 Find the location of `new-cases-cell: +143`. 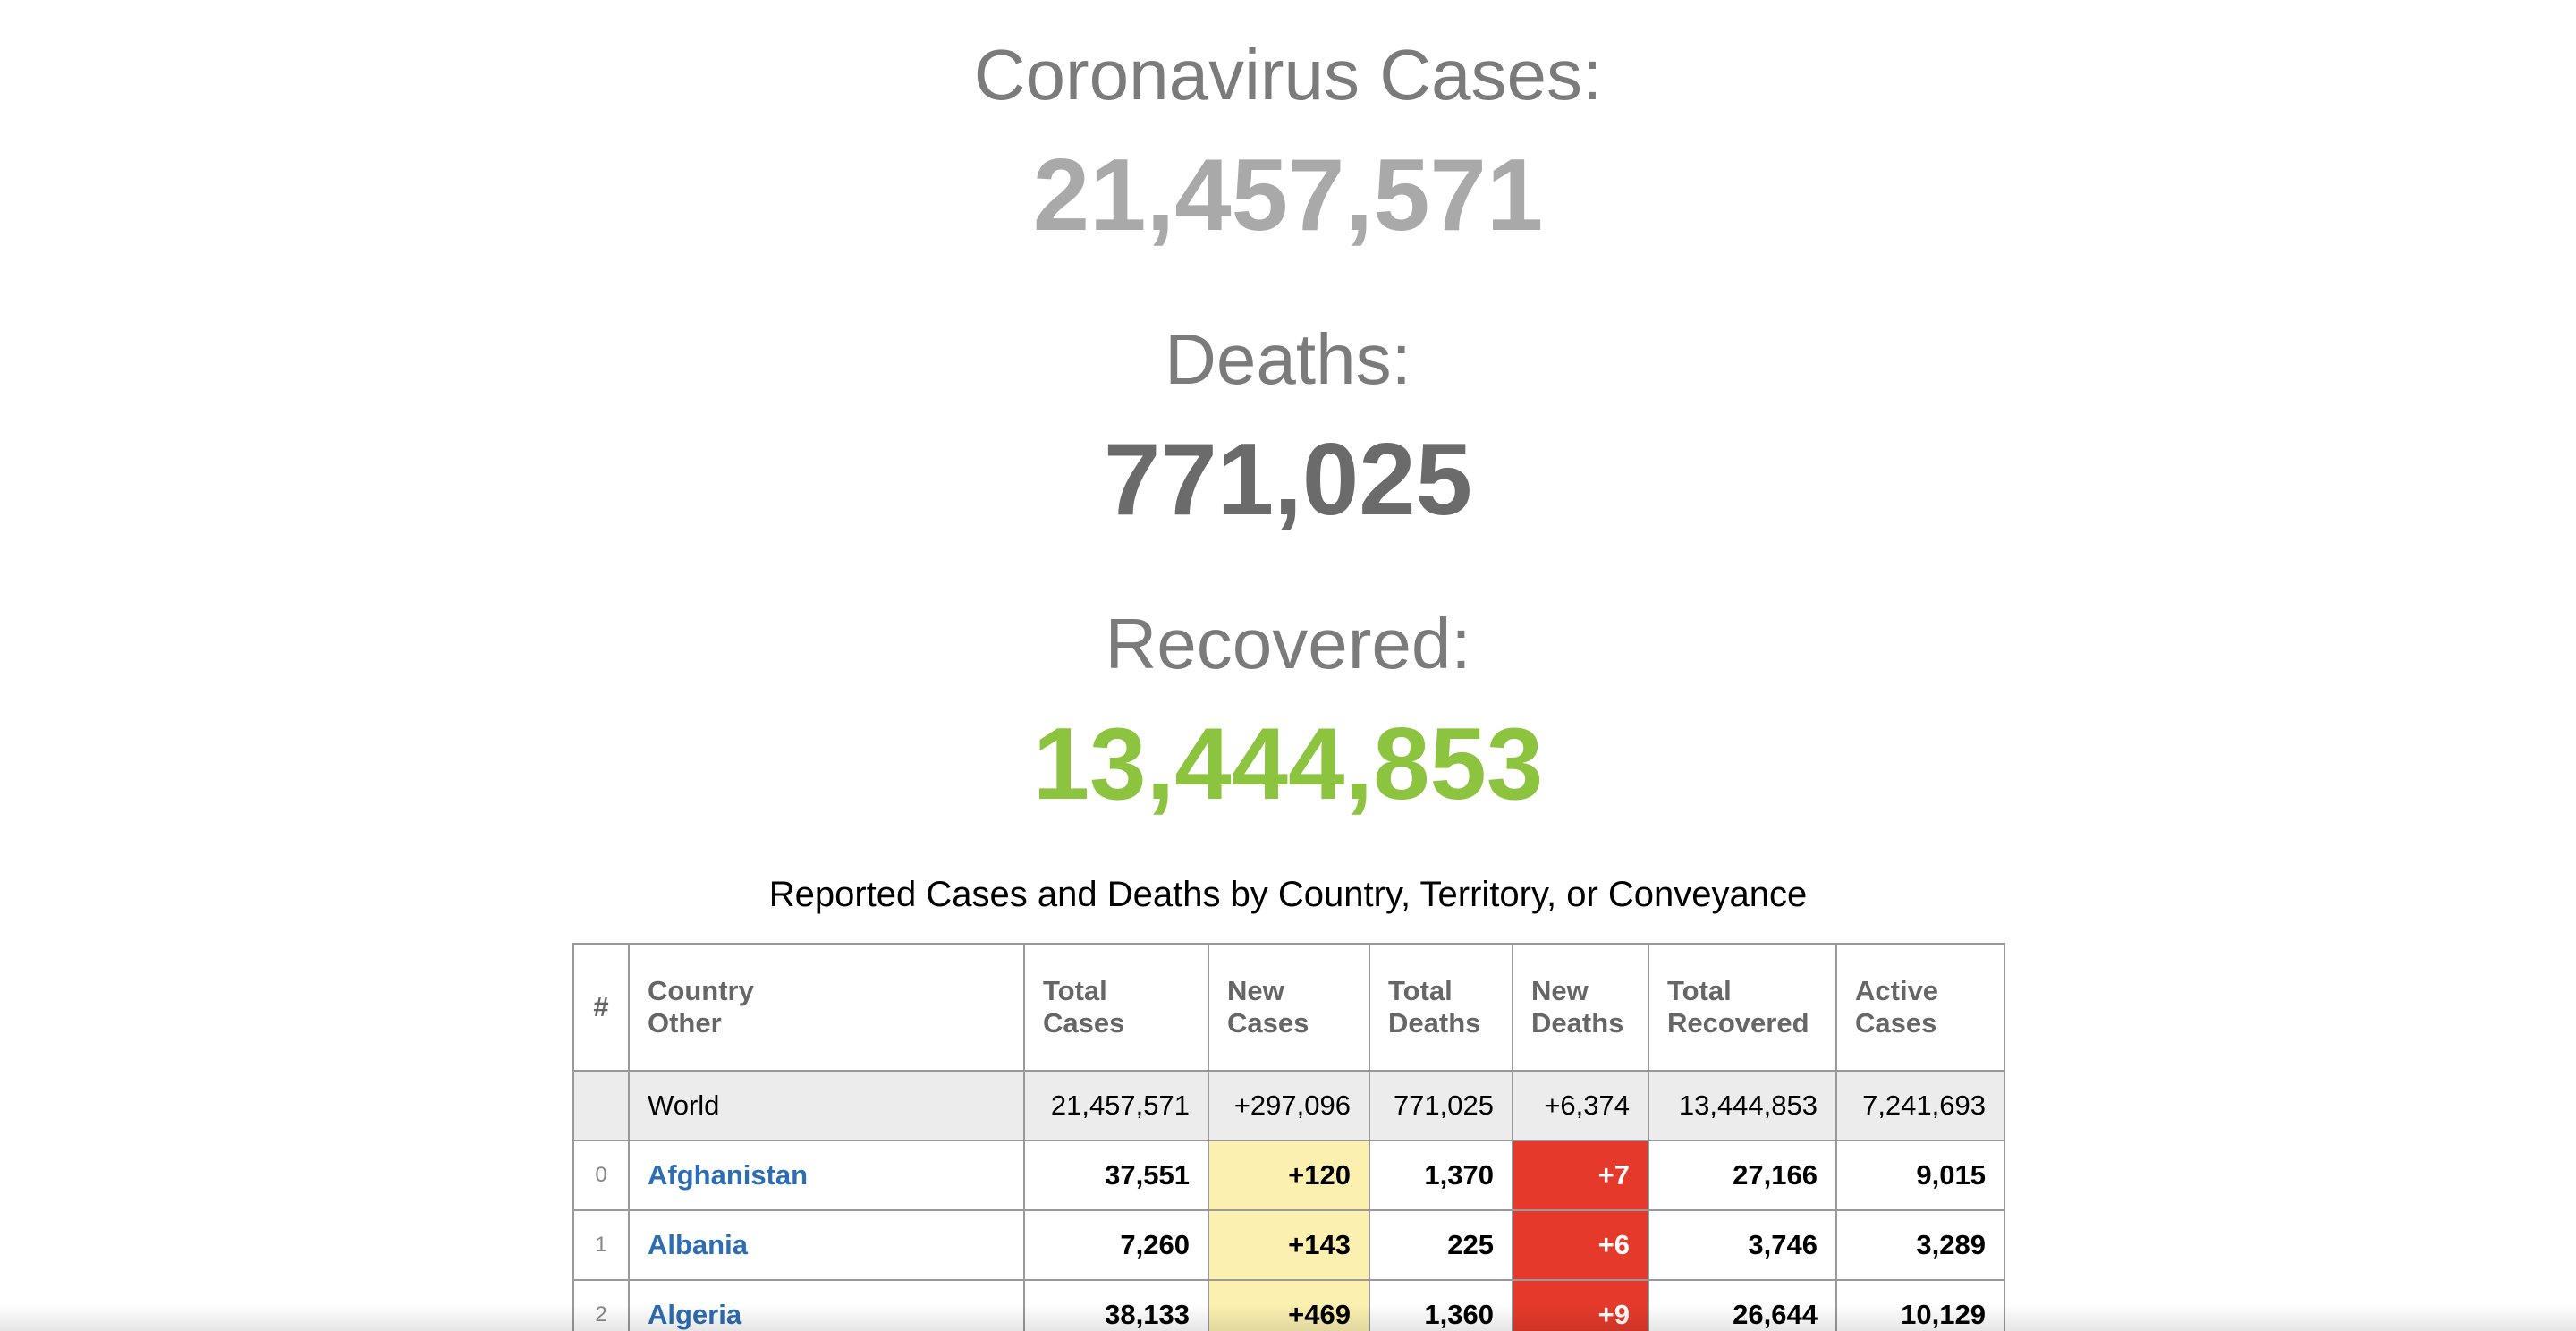

new-cases-cell: +143 is located at coordinates (1289, 1245).